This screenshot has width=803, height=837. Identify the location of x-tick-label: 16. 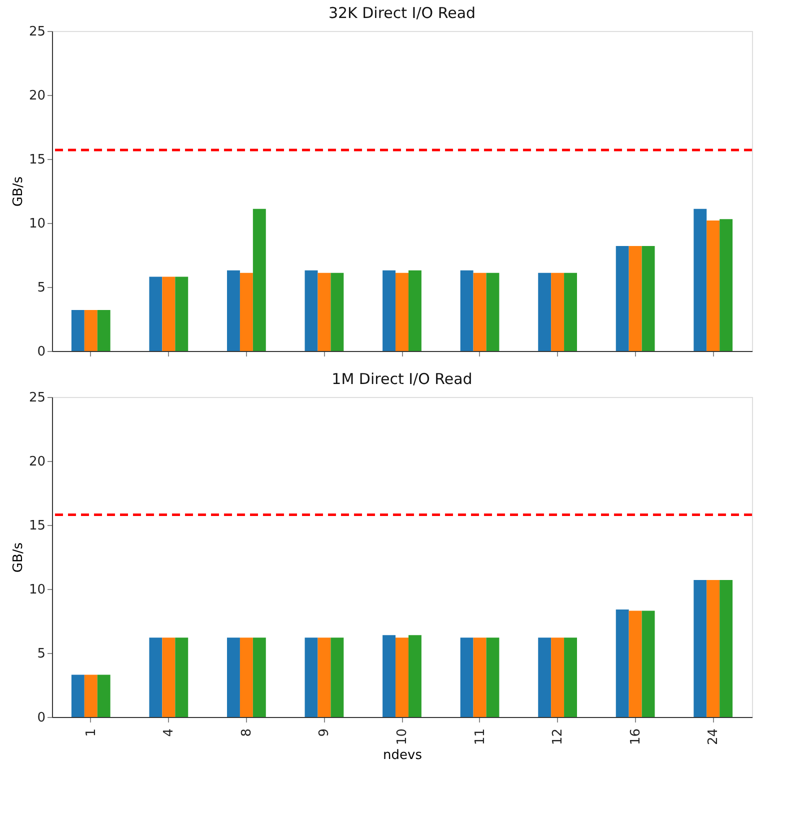
(636, 737).